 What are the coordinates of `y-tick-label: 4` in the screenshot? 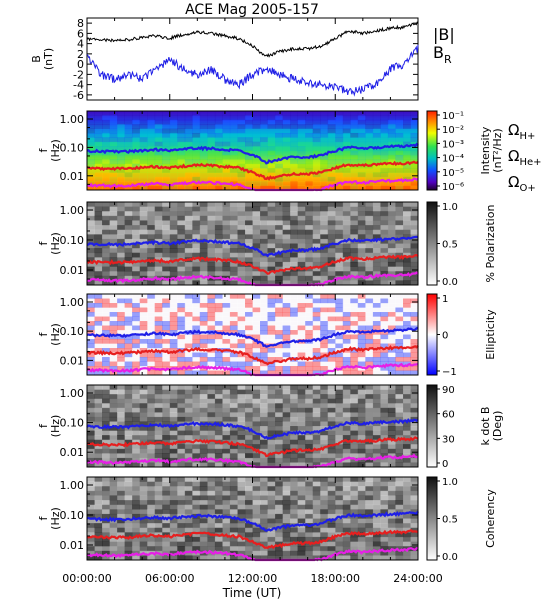 It's located at (80, 44).